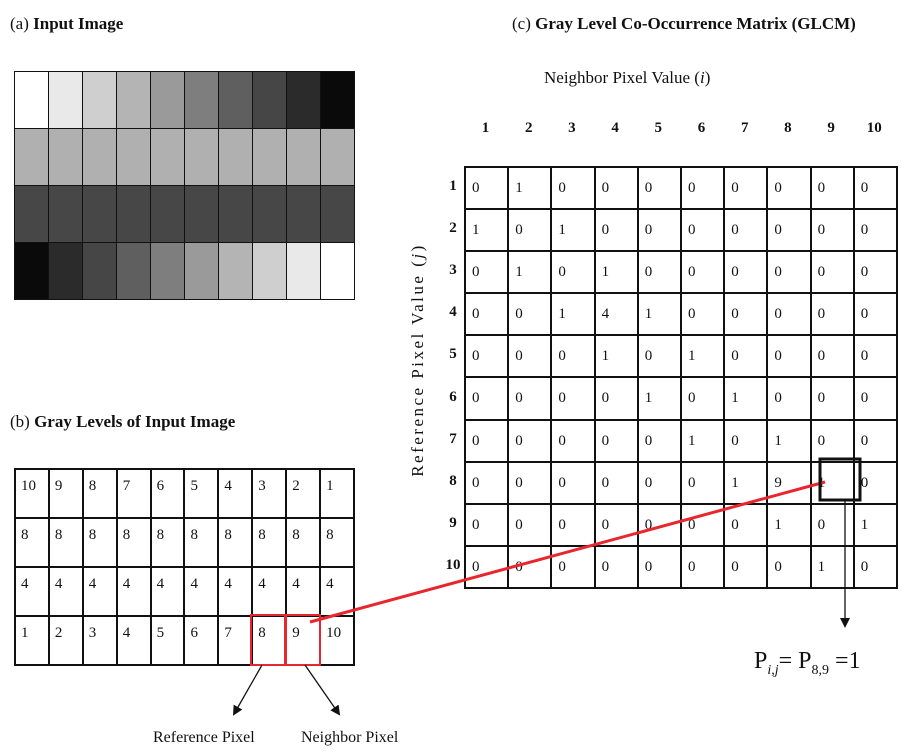  Describe the element at coordinates (521, 23) in the screenshot. I see `panel-c-prefix: (c)` at that location.